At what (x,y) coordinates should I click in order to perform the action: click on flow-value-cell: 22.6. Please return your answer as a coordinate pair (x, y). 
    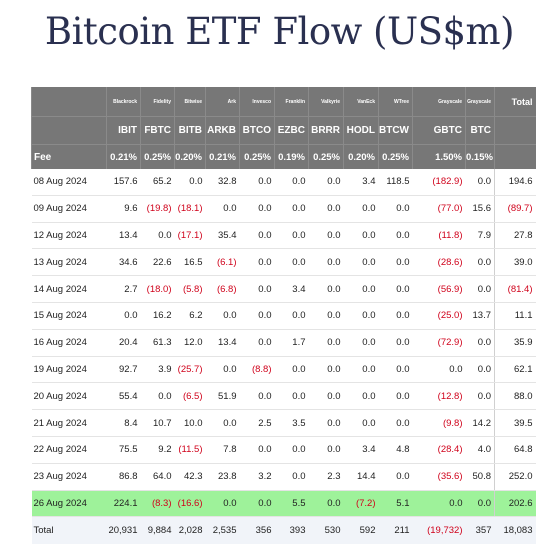
    Looking at the image, I should click on (157, 262).